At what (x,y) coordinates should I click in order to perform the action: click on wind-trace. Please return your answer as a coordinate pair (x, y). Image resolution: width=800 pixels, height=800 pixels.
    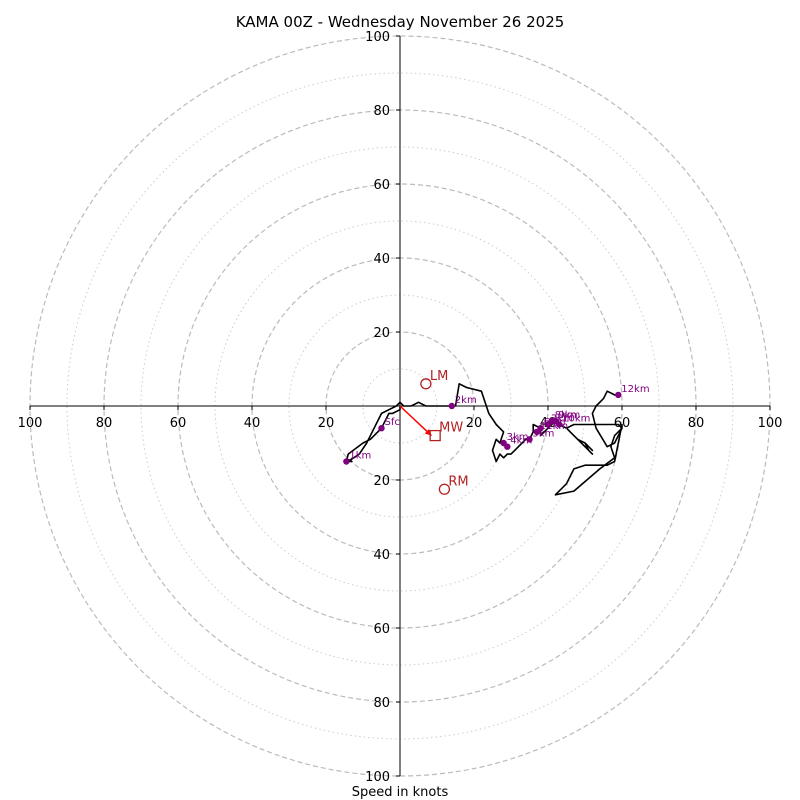
    Looking at the image, I should click on (484, 439).